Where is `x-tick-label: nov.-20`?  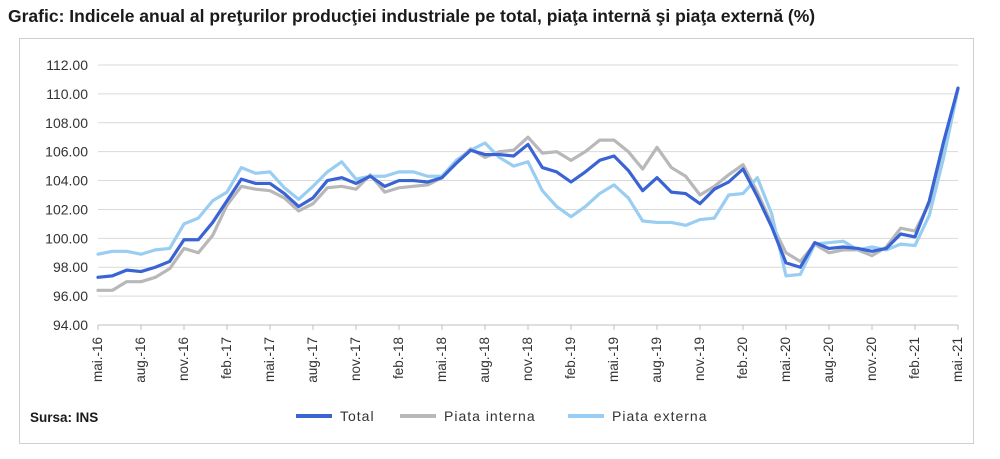 x-tick-label: nov.-20 is located at coordinates (871, 359).